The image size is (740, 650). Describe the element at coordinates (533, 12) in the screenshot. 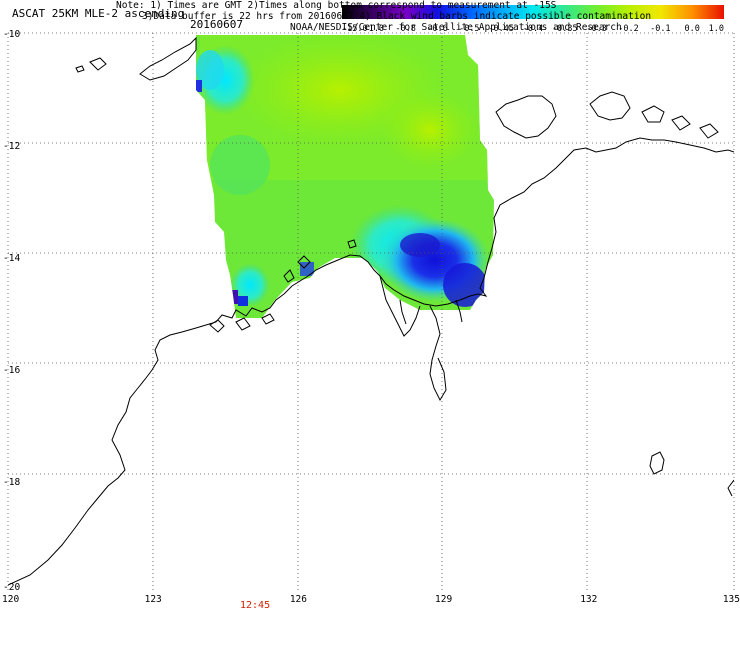

I see `colorbar-gradient` at that location.